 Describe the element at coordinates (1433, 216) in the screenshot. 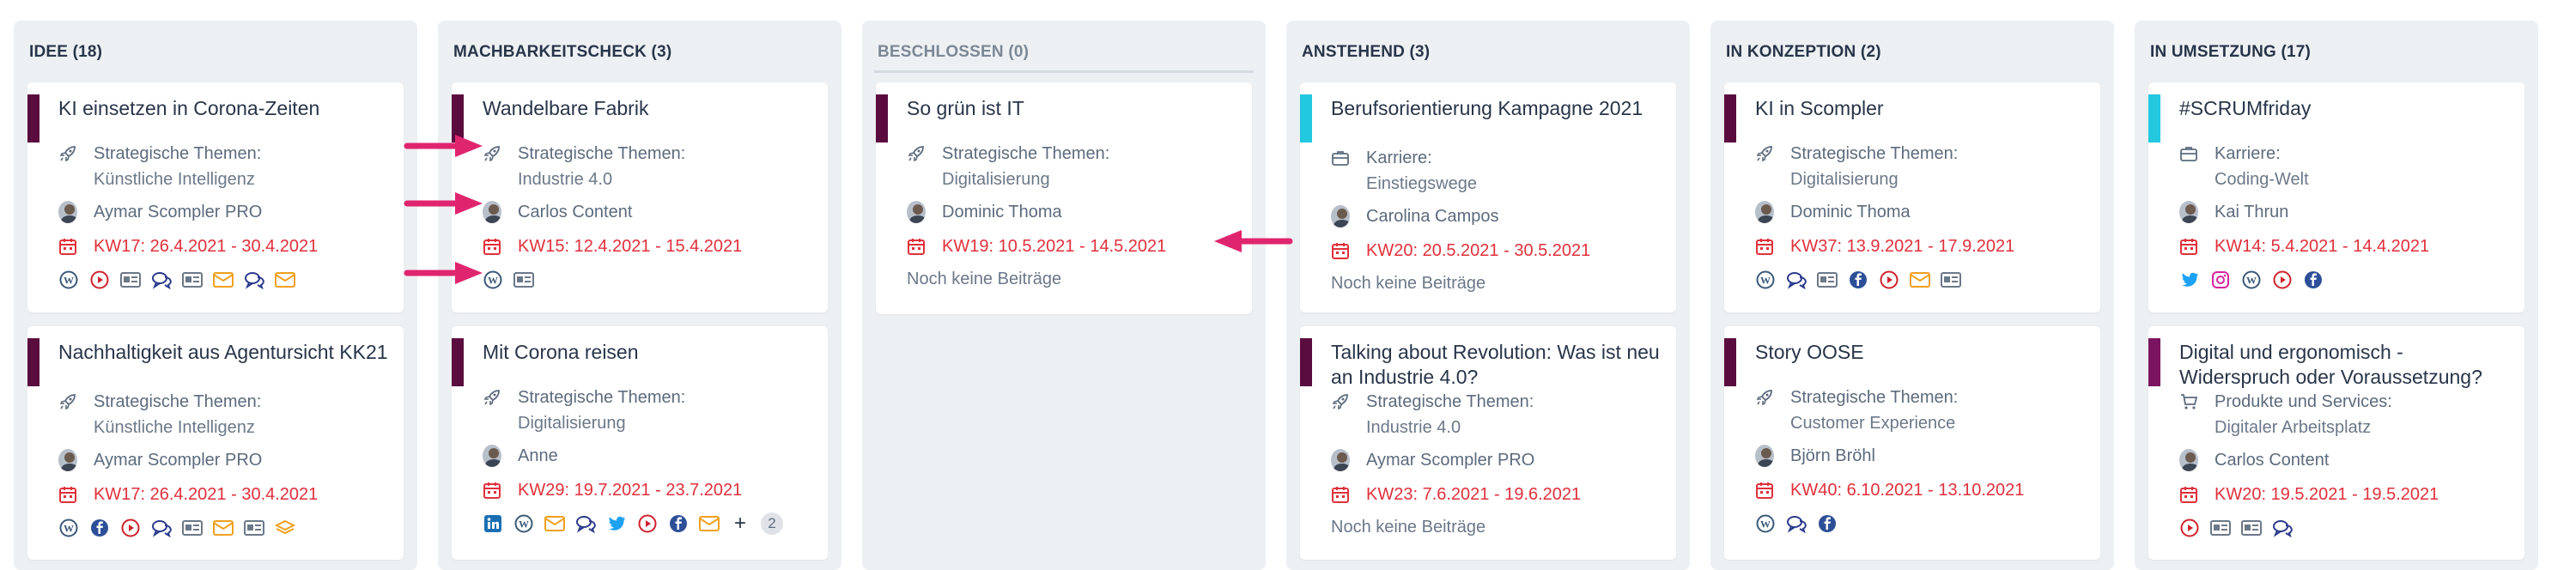

I see `assignee-name: Carolina Campos` at that location.